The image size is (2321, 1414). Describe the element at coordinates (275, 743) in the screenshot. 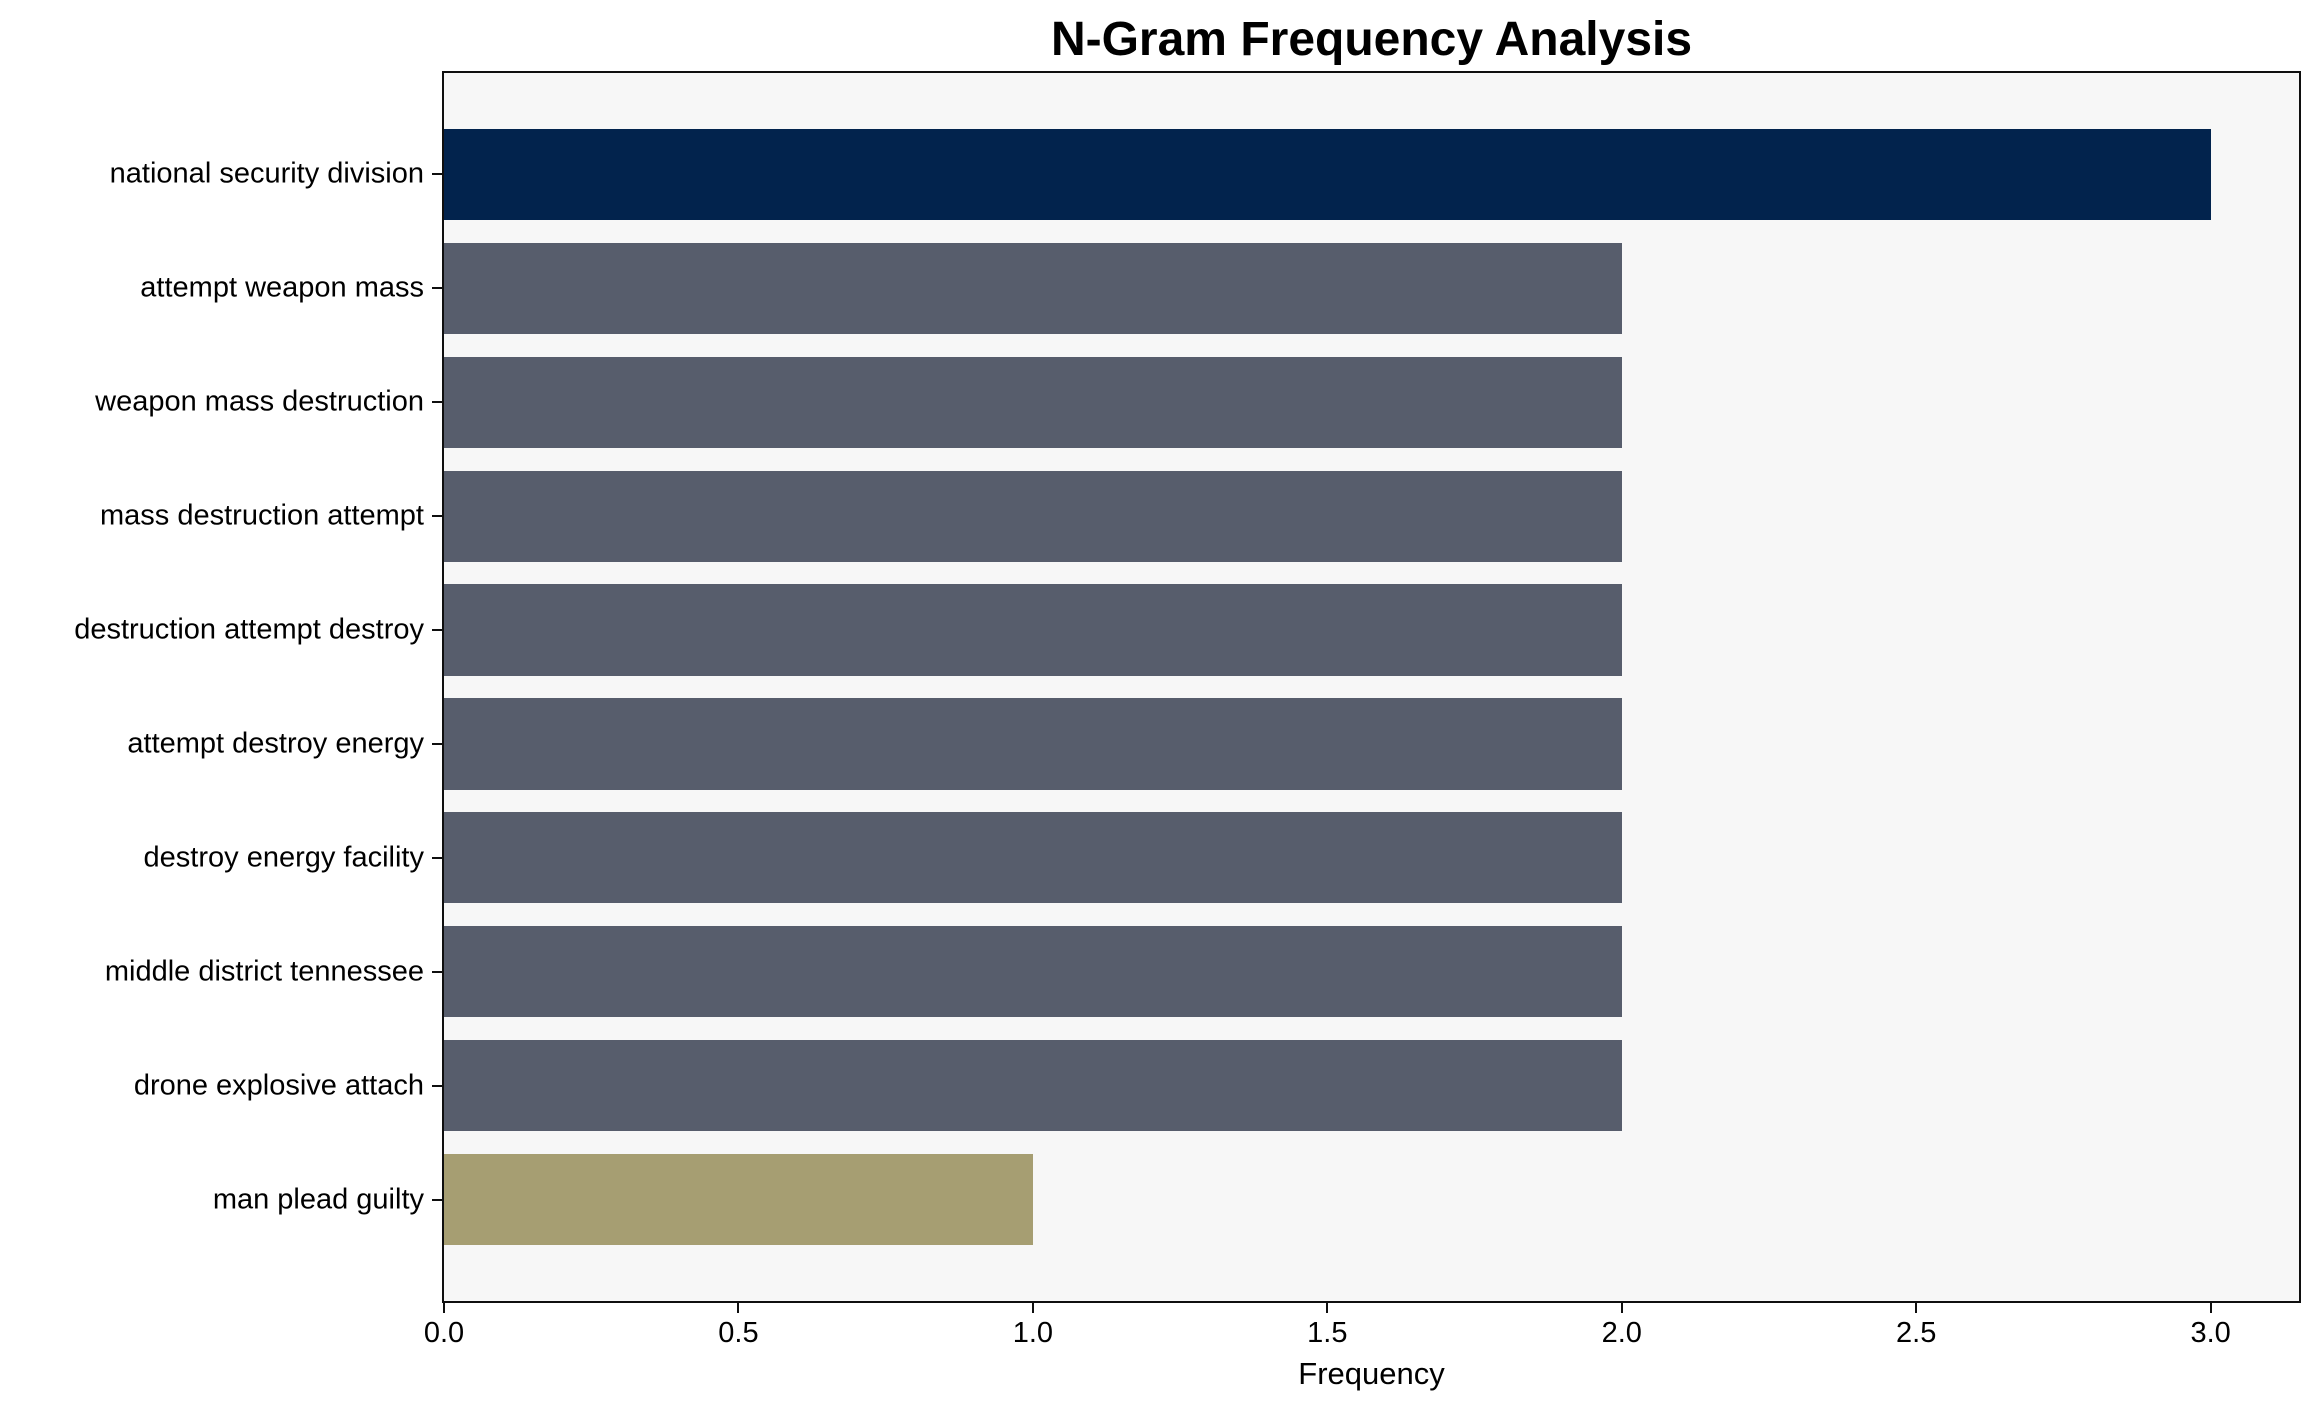

I see `y-tick-label: attempt destroy energy` at that location.